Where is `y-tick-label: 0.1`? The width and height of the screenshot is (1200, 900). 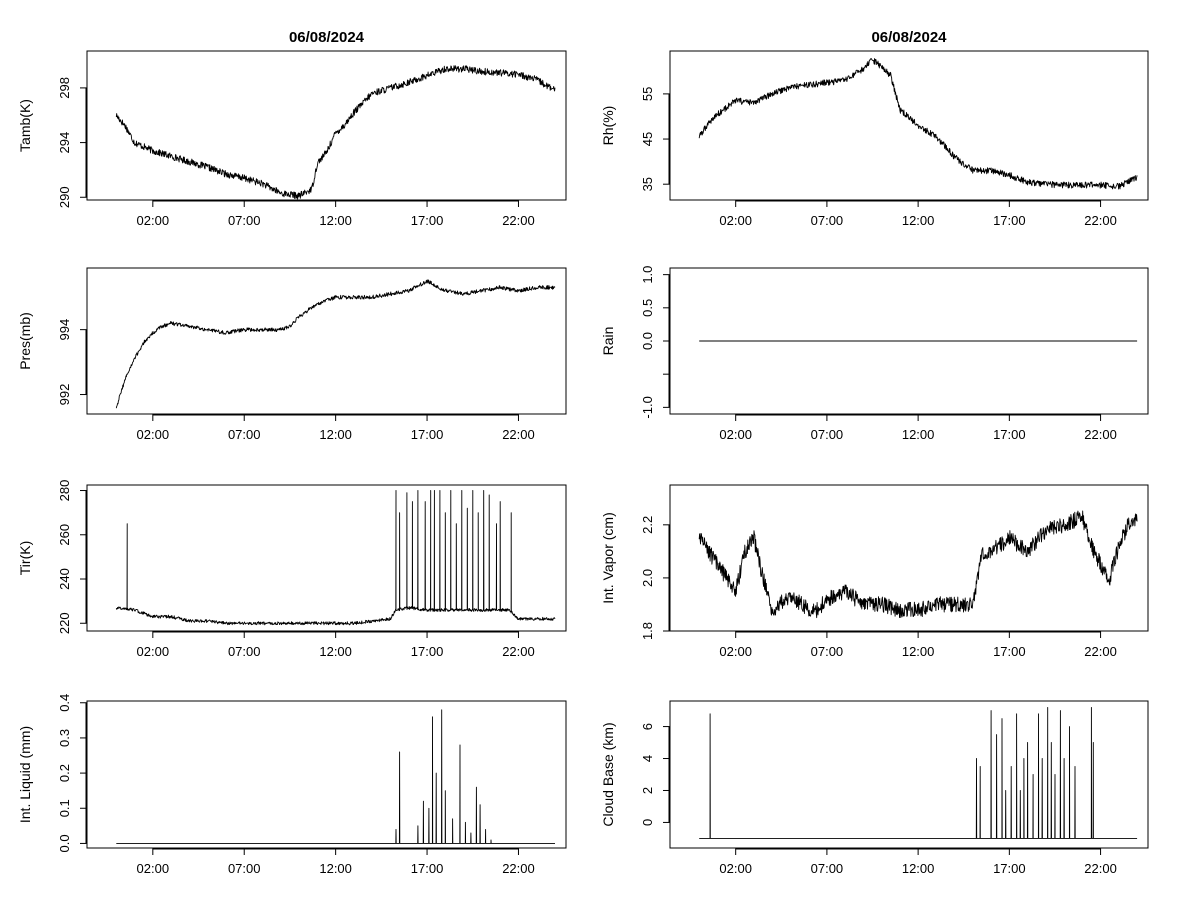
y-tick-label: 0.1 is located at coordinates (64, 808).